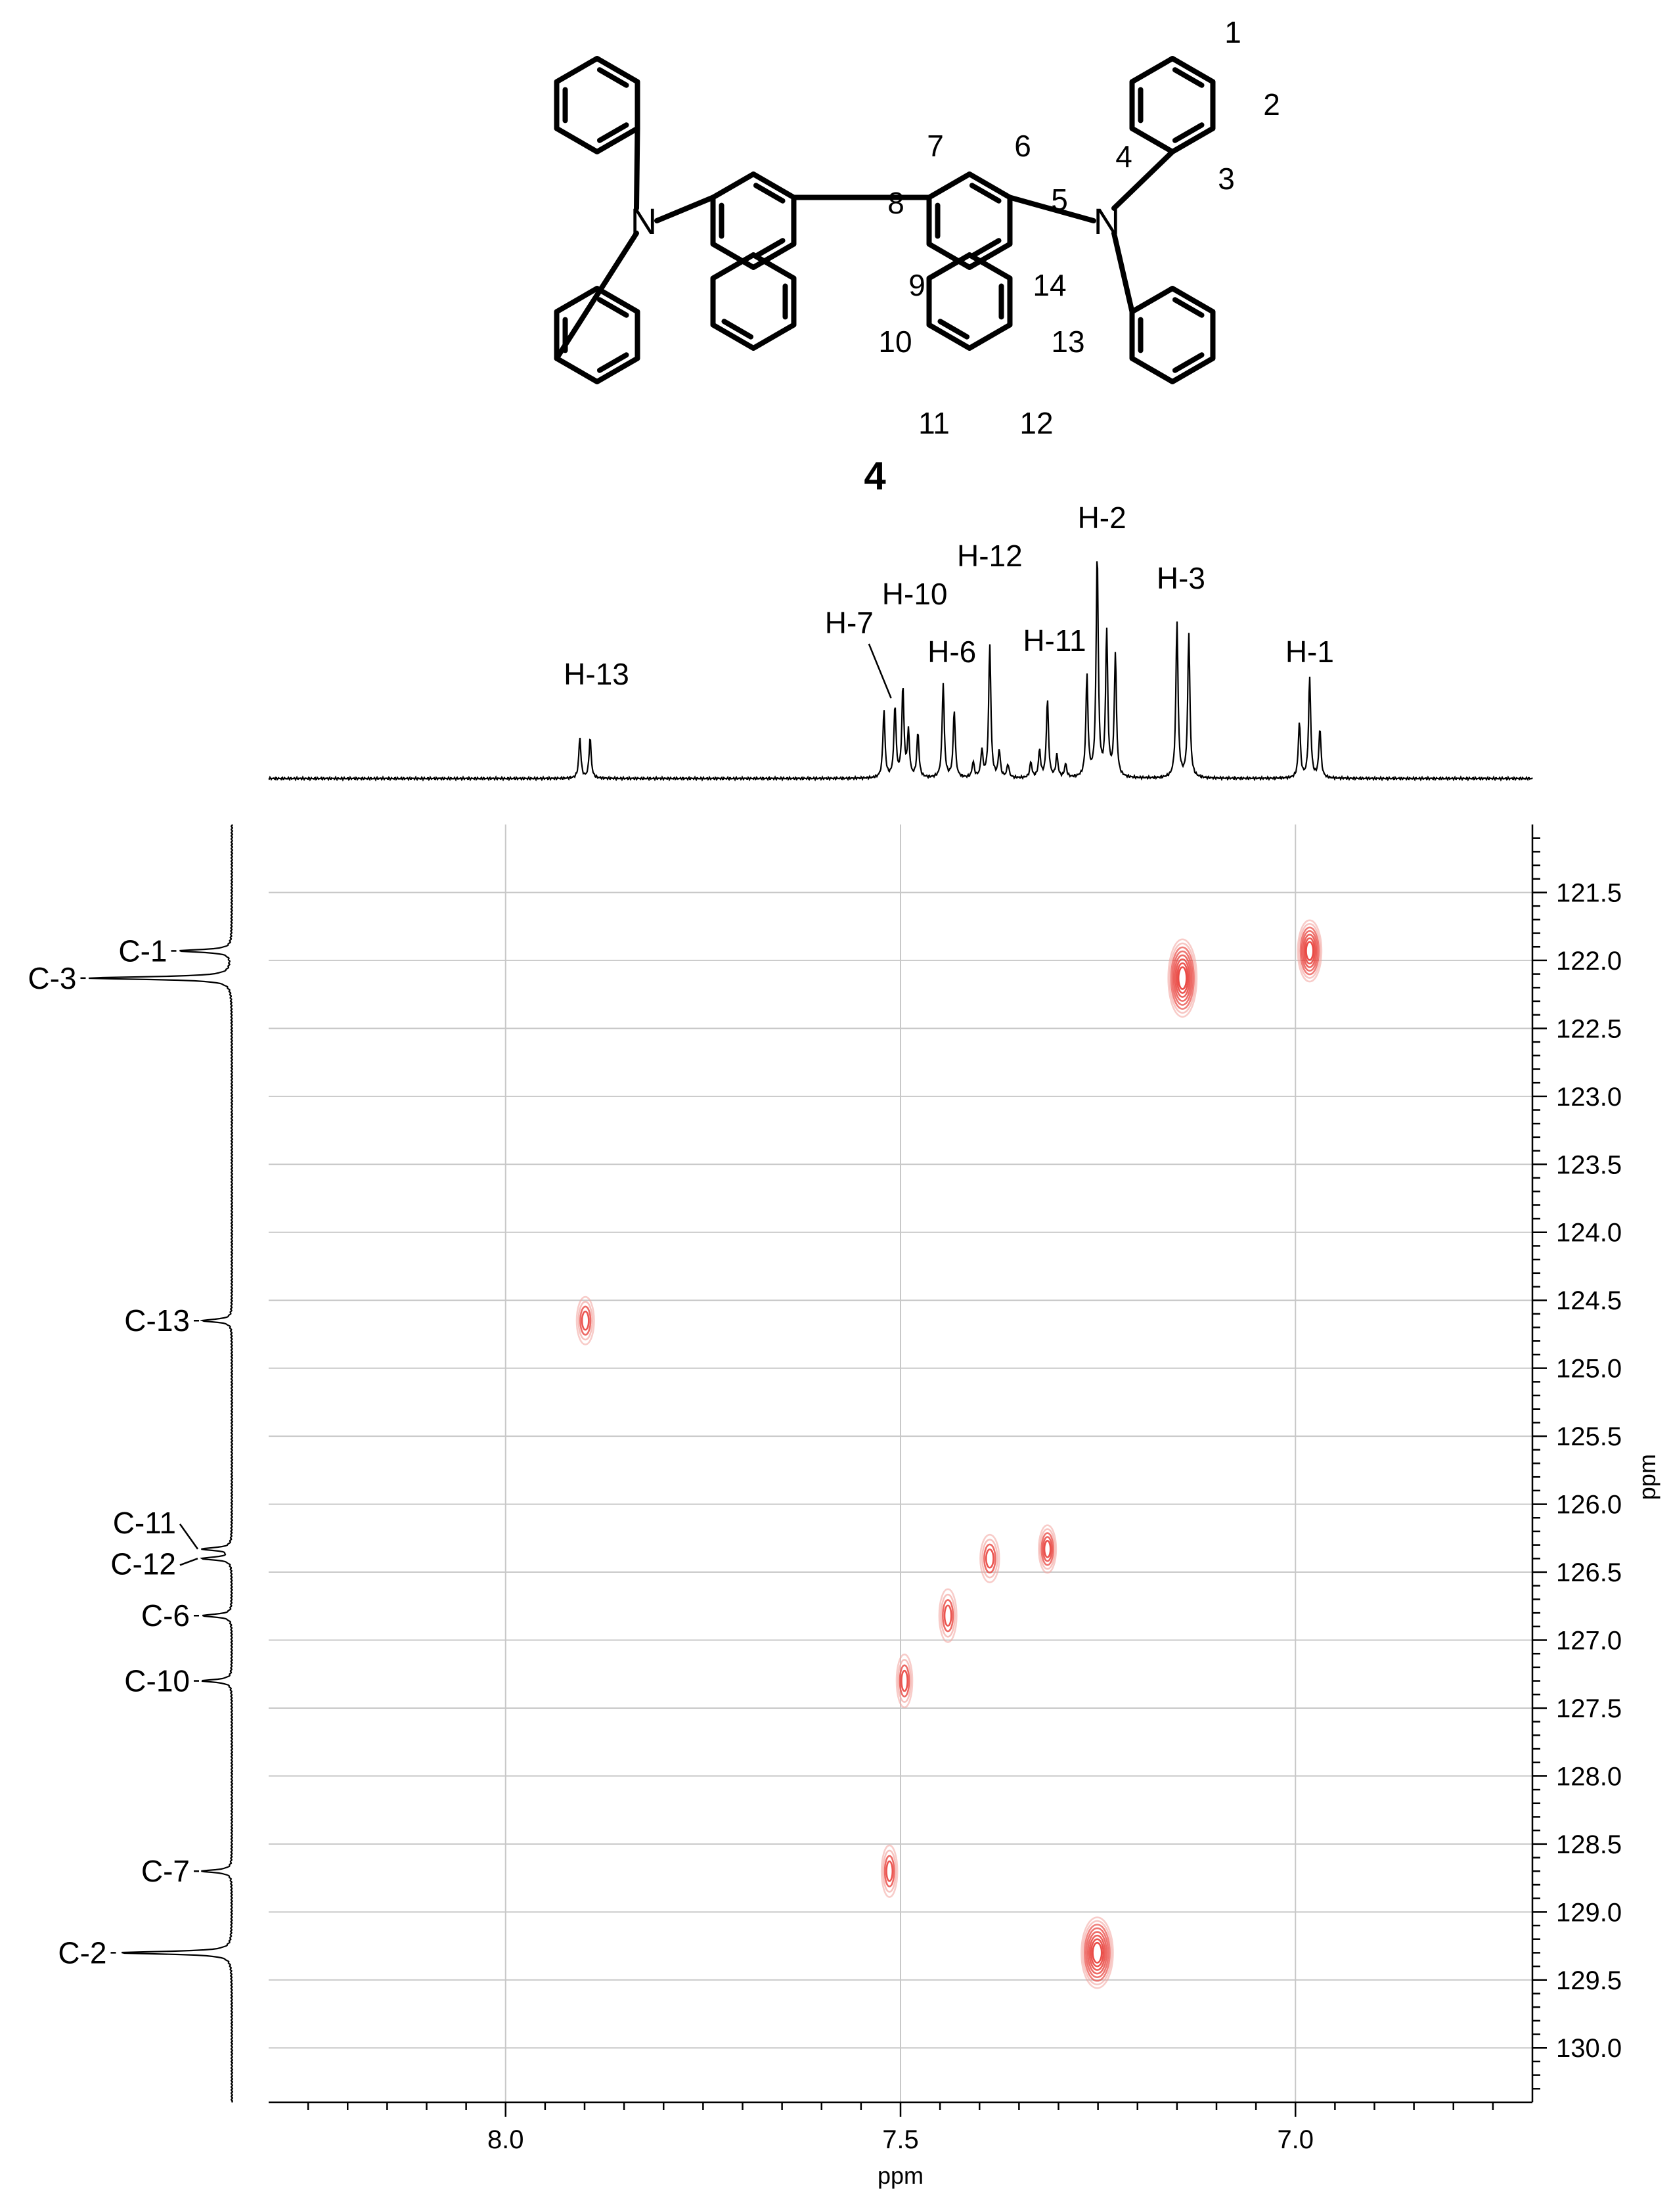  I want to click on ring-phenyl-right-top-double-bond, so click(1188, 77).